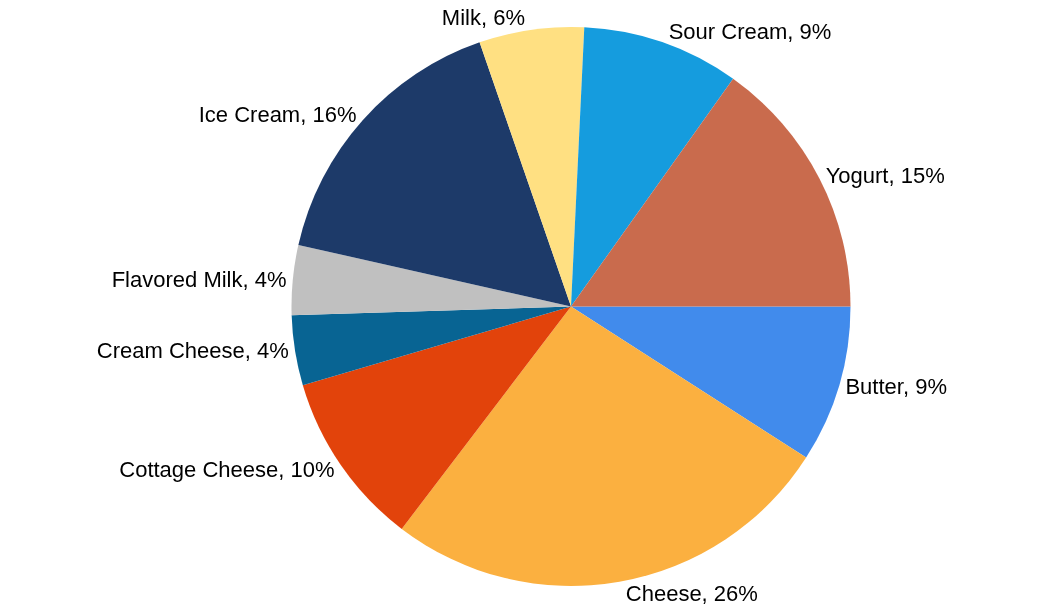 The width and height of the screenshot is (1044, 611). What do you see at coordinates (227, 469) in the screenshot?
I see `slice-label: Cottage Cheese, 10%` at bounding box center [227, 469].